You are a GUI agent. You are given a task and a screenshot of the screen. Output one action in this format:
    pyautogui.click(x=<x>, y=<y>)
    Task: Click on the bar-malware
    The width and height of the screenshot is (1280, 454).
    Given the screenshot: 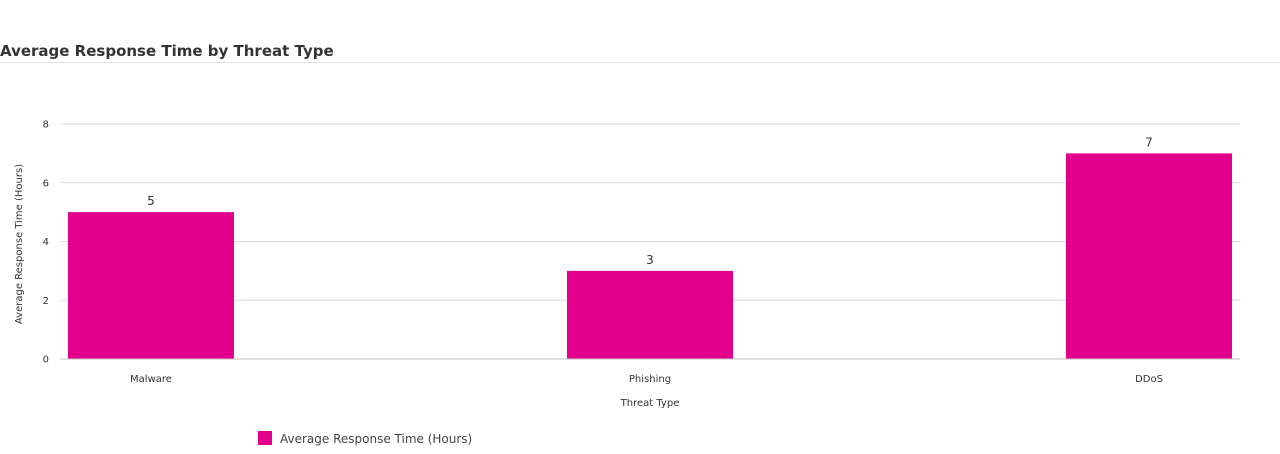 What is the action you would take?
    pyautogui.click(x=151, y=285)
    